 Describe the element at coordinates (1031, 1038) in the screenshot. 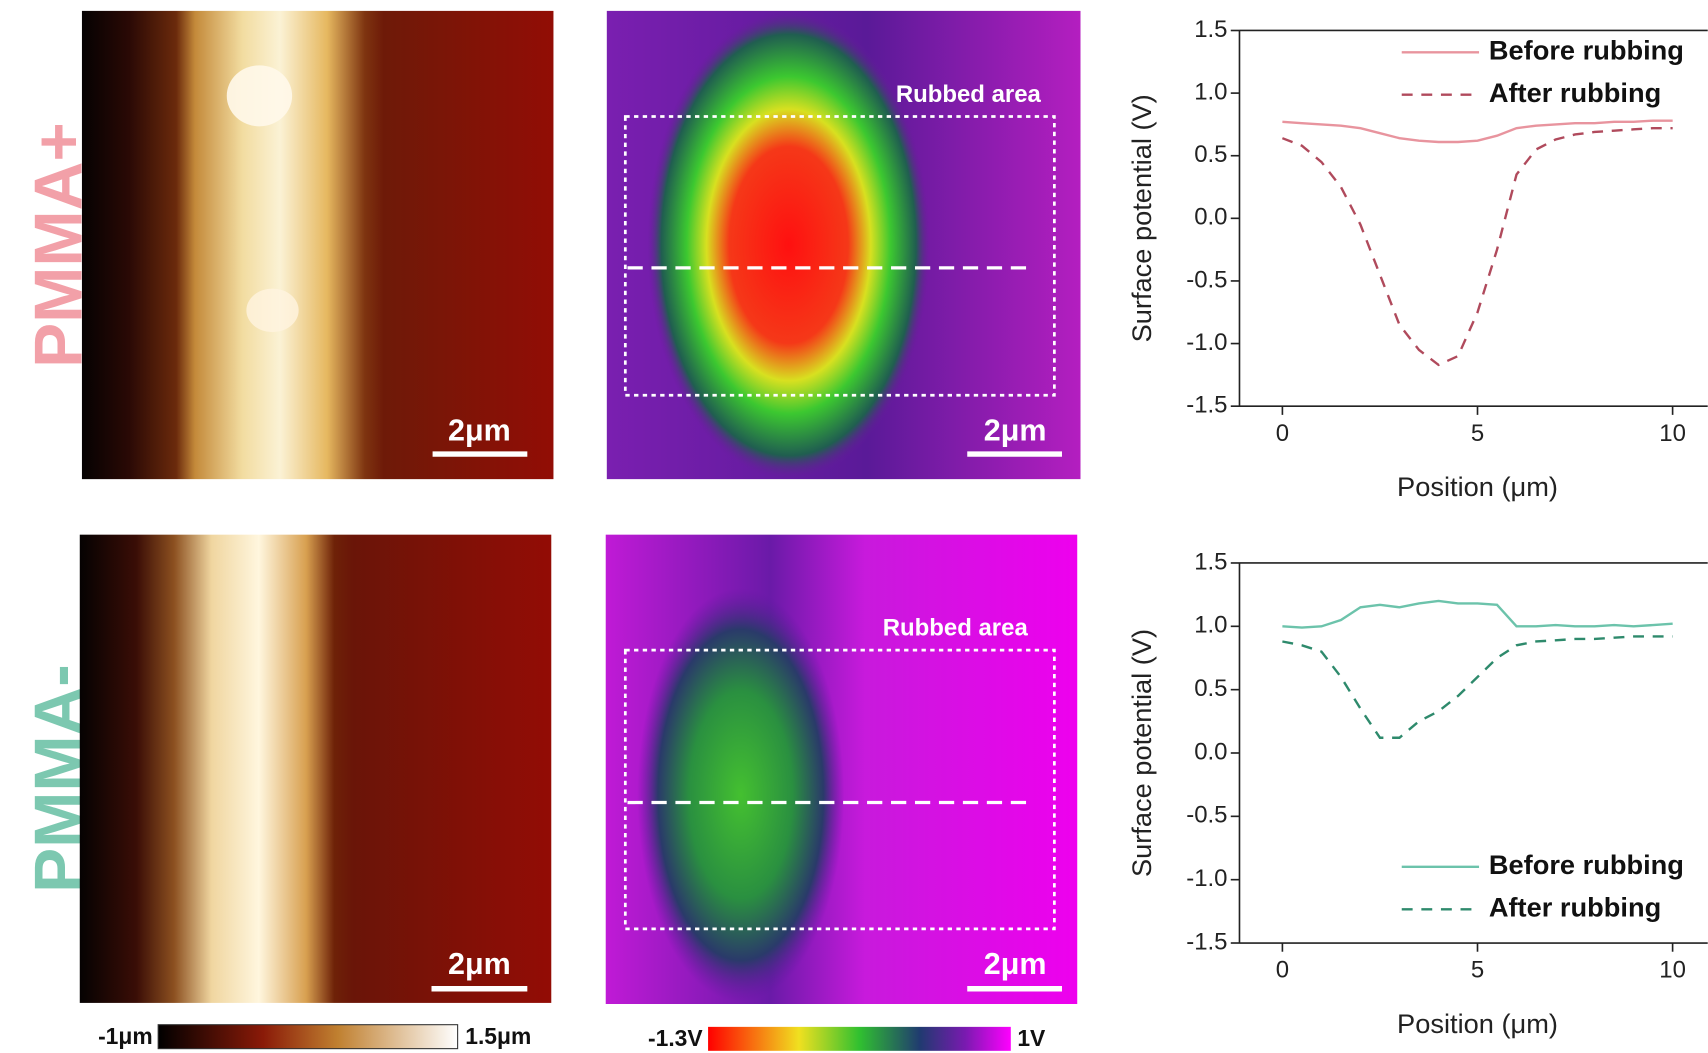

I see `colorbar-label: 1V` at that location.